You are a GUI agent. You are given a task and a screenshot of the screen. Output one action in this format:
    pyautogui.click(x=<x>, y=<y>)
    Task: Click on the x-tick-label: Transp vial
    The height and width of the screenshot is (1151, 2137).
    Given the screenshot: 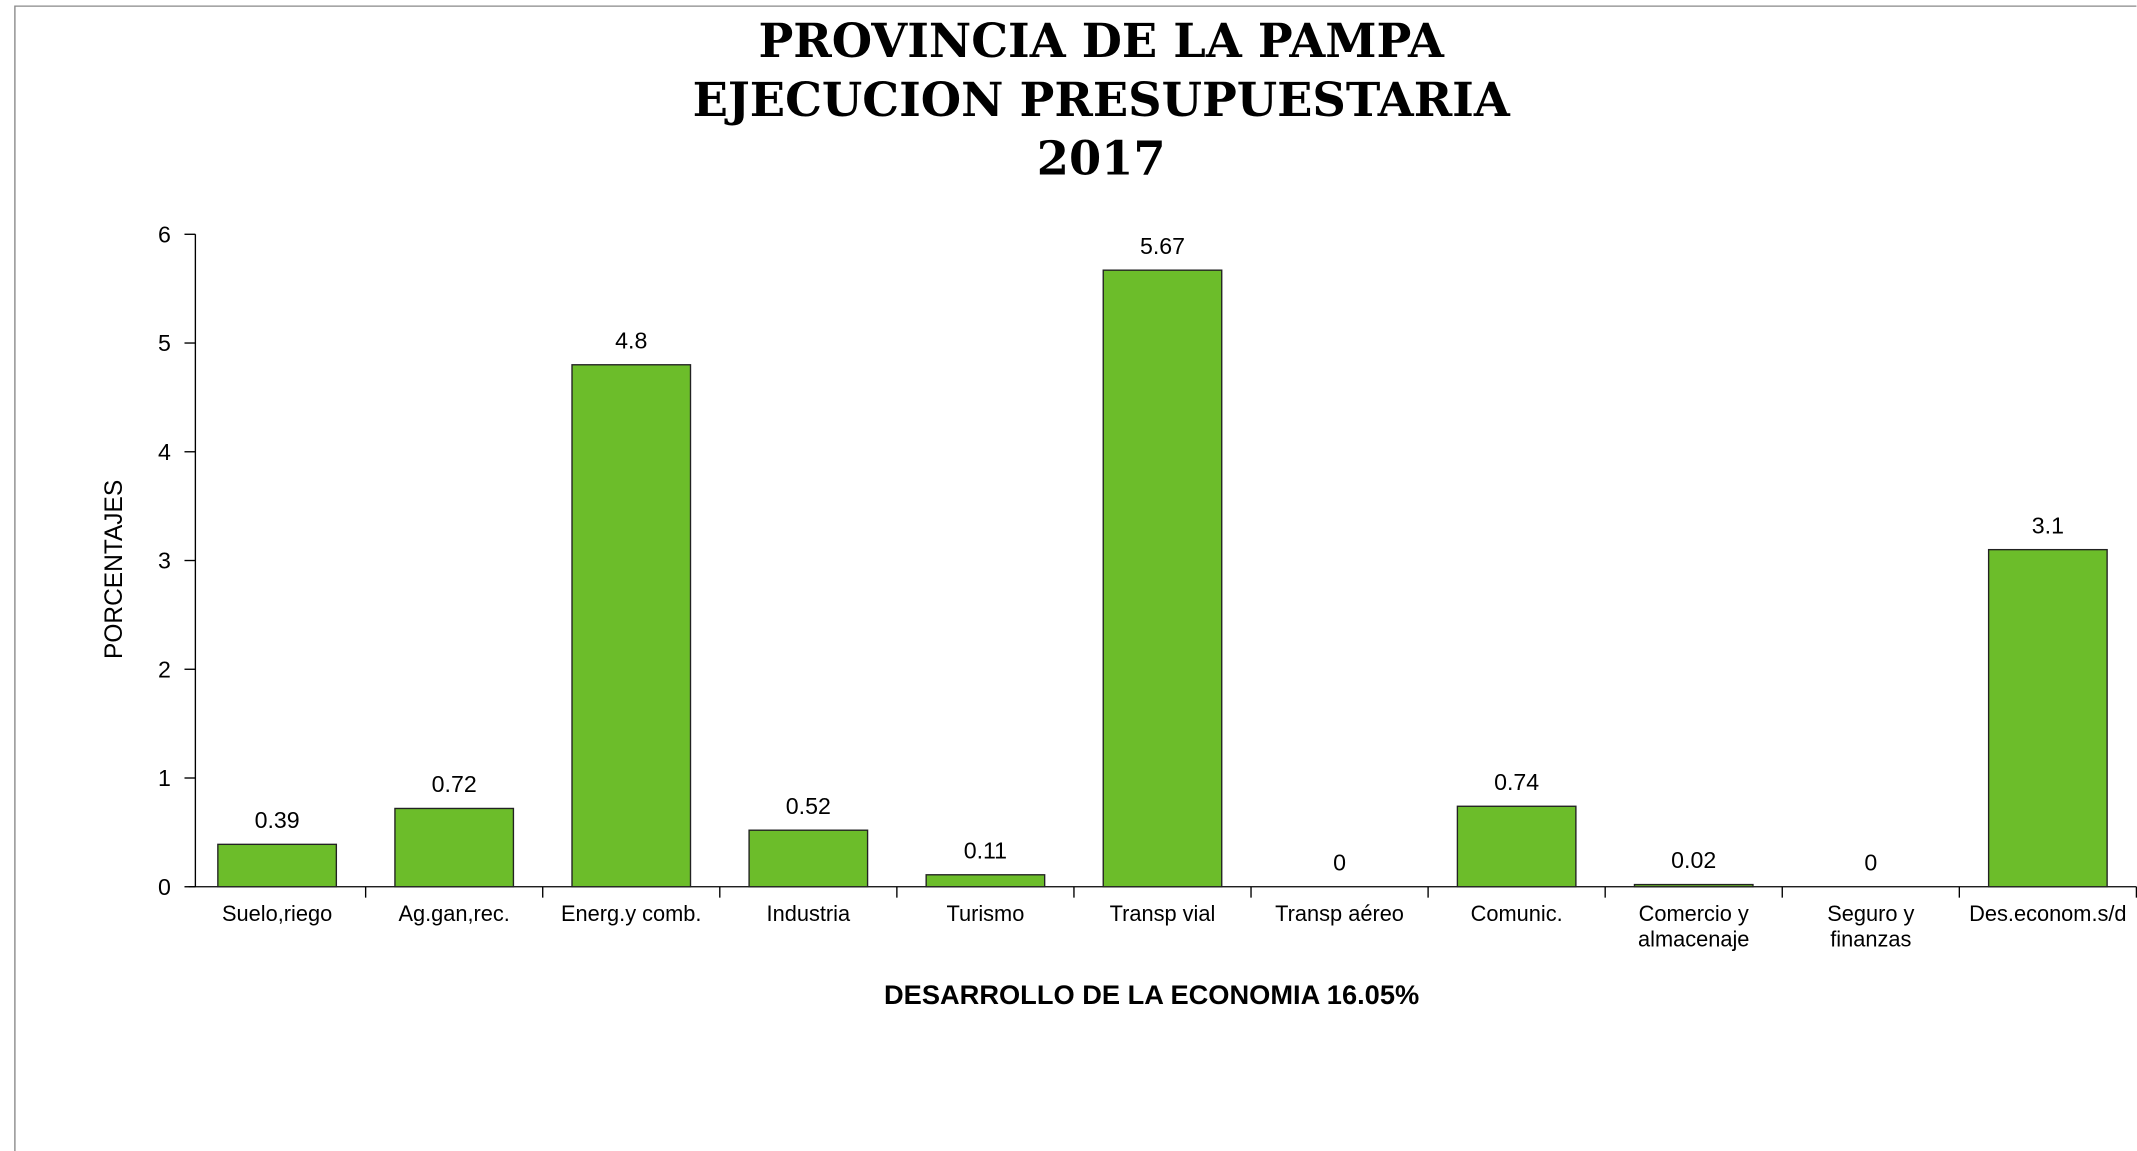 What is the action you would take?
    pyautogui.click(x=1163, y=913)
    